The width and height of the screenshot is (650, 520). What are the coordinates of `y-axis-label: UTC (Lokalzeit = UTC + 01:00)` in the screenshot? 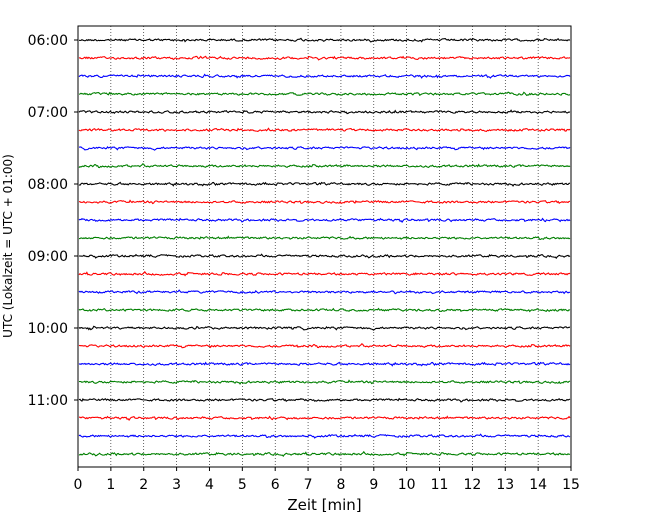 It's located at (8, 246).